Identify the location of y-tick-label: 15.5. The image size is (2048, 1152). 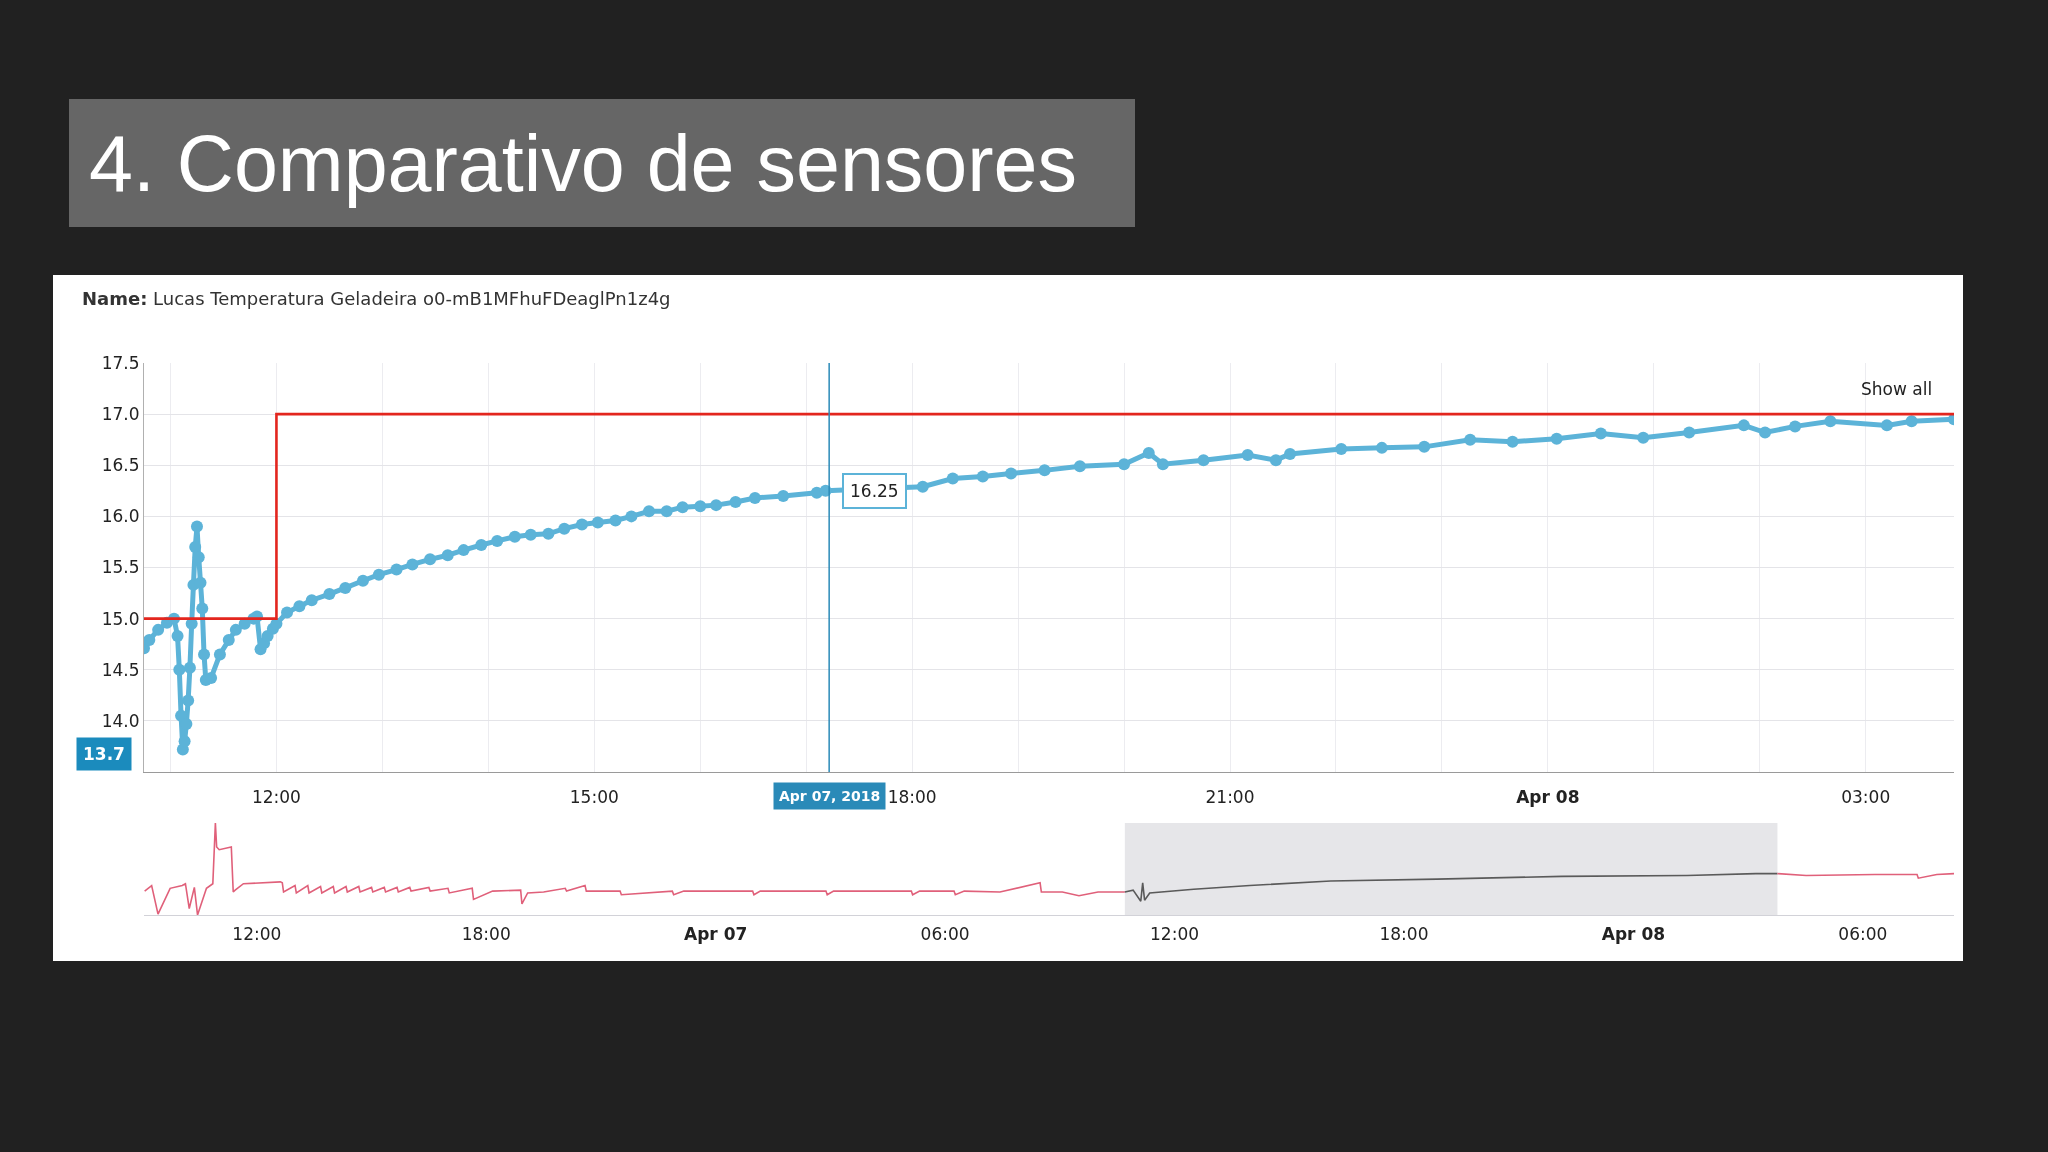
(120, 567).